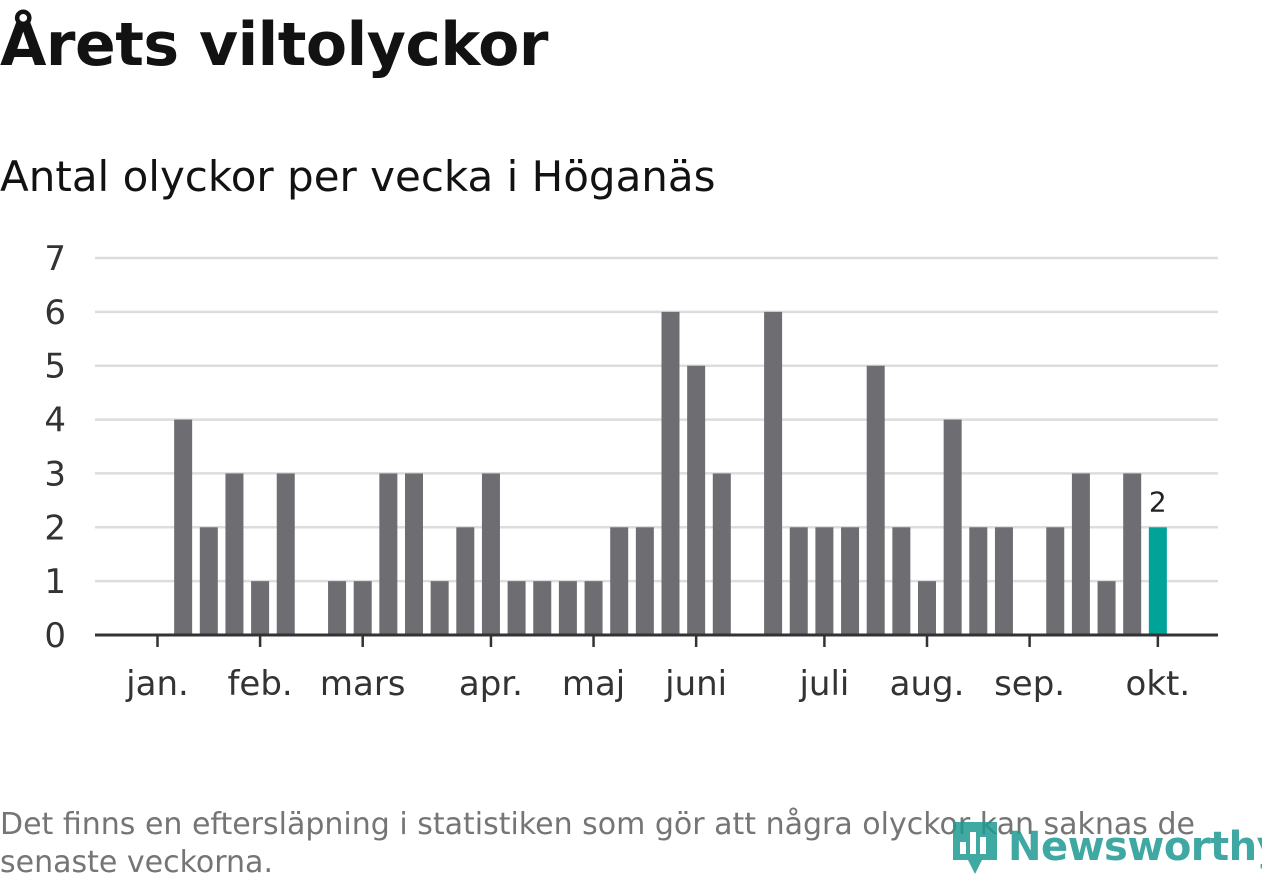 Image resolution: width=1262 pixels, height=882 pixels. I want to click on y-tick-label: 5, so click(55, 367).